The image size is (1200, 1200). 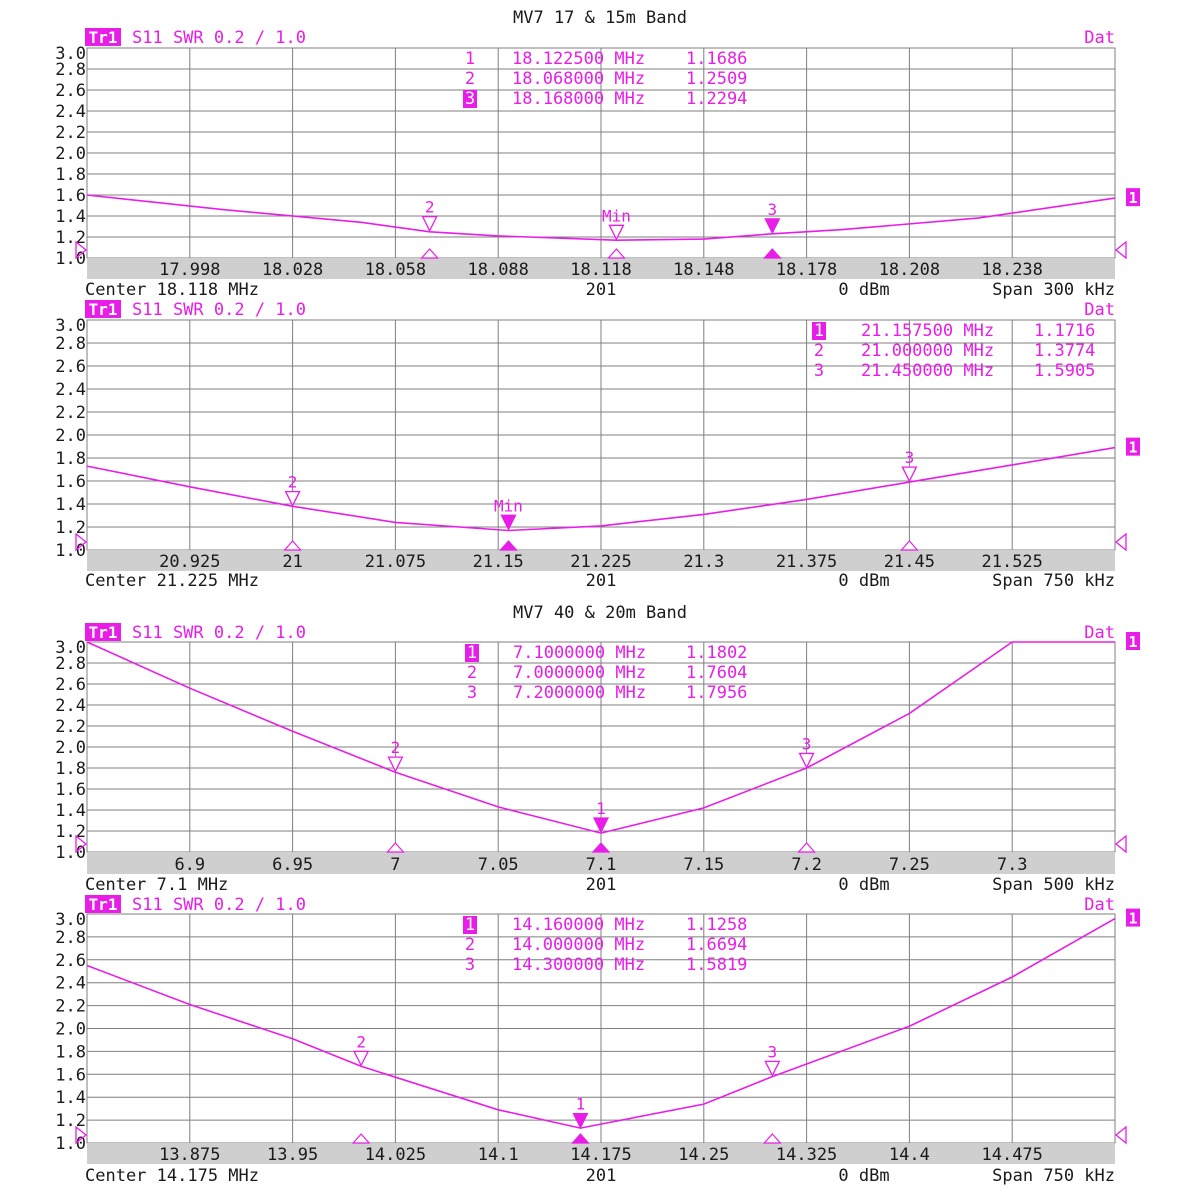 I want to click on marker-label: Min, so click(x=616, y=215).